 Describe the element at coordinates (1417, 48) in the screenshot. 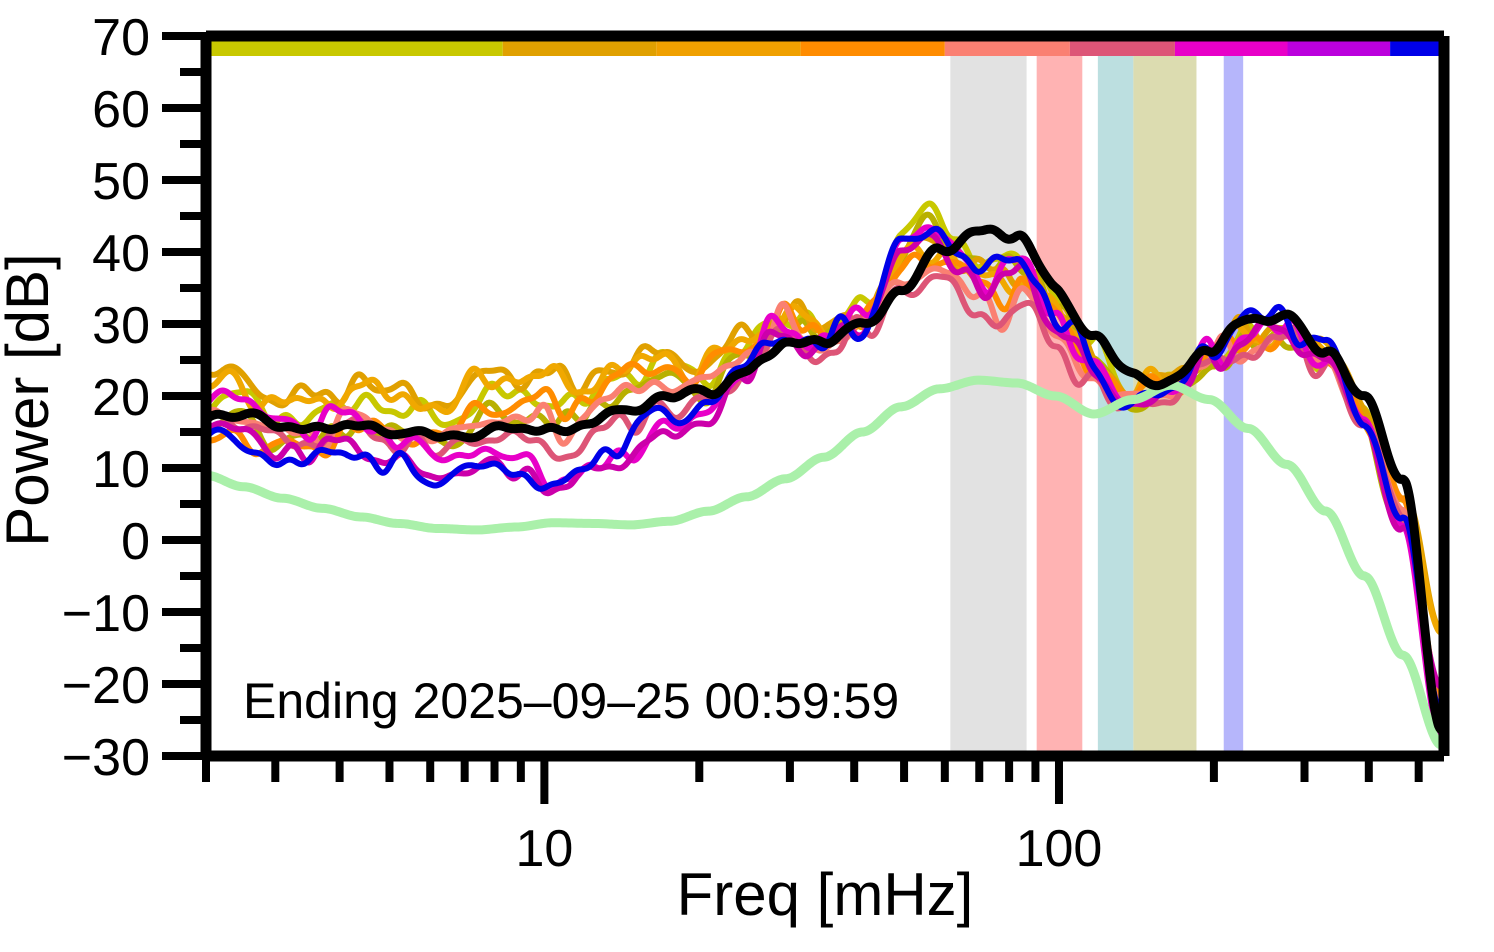

I see `band-blue` at that location.